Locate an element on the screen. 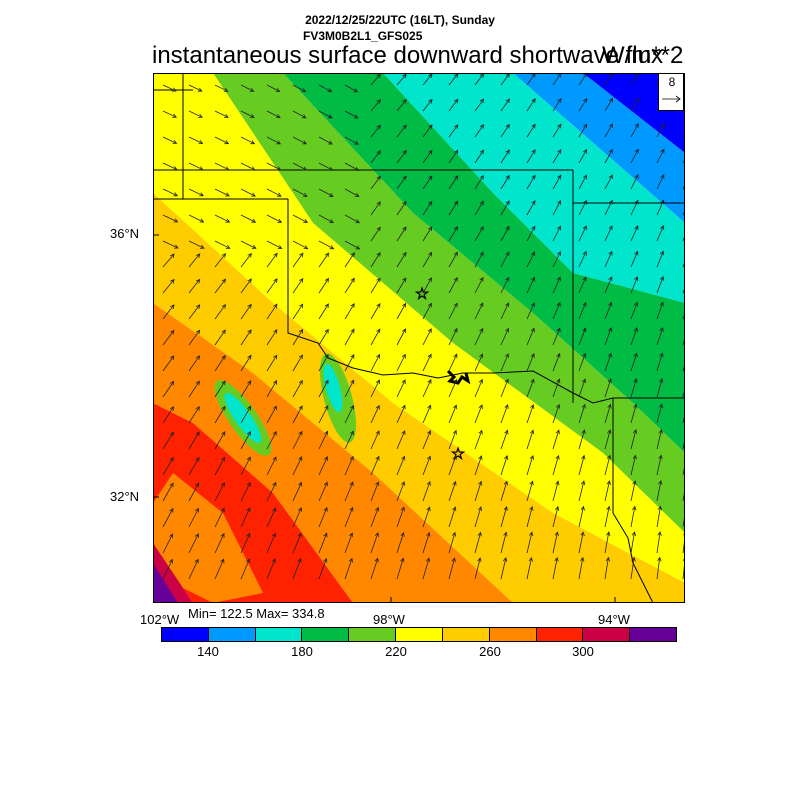 Image resolution: width=800 pixels, height=800 pixels. blob-1-core is located at coordinates (243, 418).